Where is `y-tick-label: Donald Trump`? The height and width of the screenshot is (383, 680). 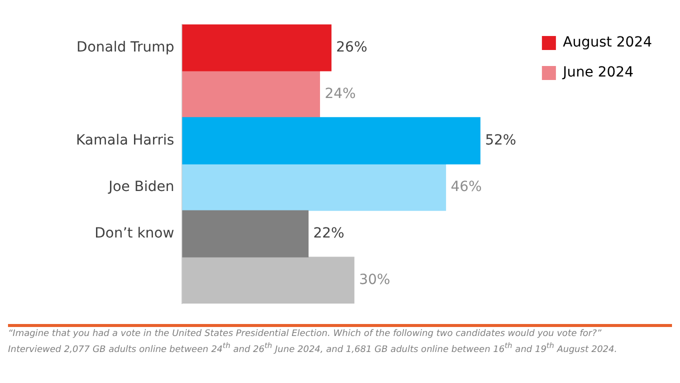
y-tick-label: Donald Trump is located at coordinates (125, 47).